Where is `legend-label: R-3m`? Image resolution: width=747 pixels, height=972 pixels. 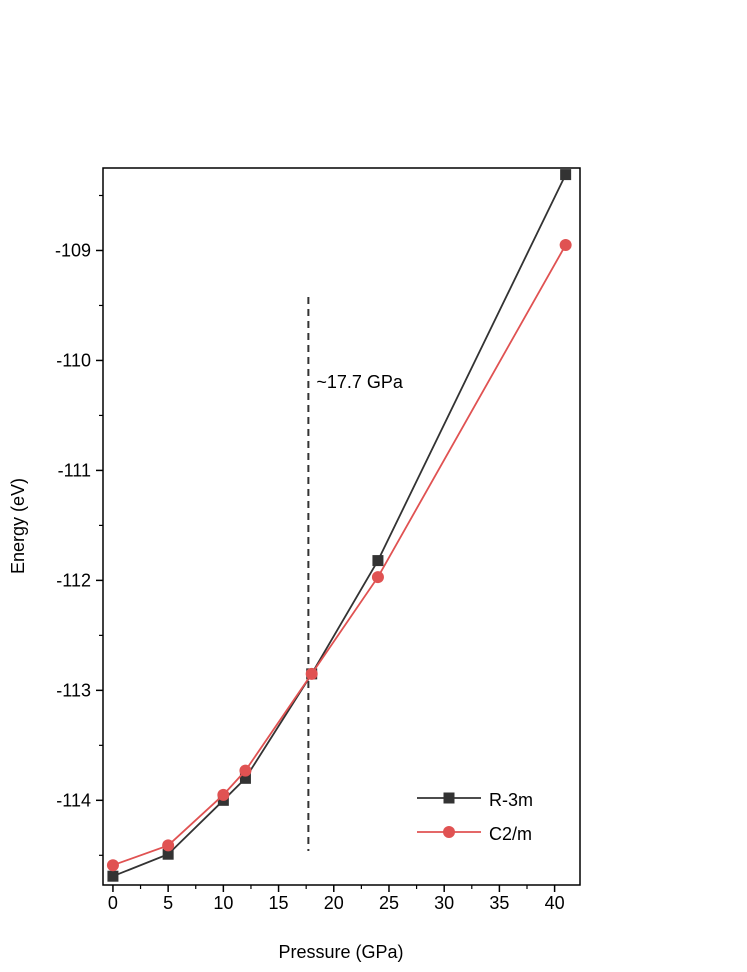
legend-label: R-3m is located at coordinates (511, 800).